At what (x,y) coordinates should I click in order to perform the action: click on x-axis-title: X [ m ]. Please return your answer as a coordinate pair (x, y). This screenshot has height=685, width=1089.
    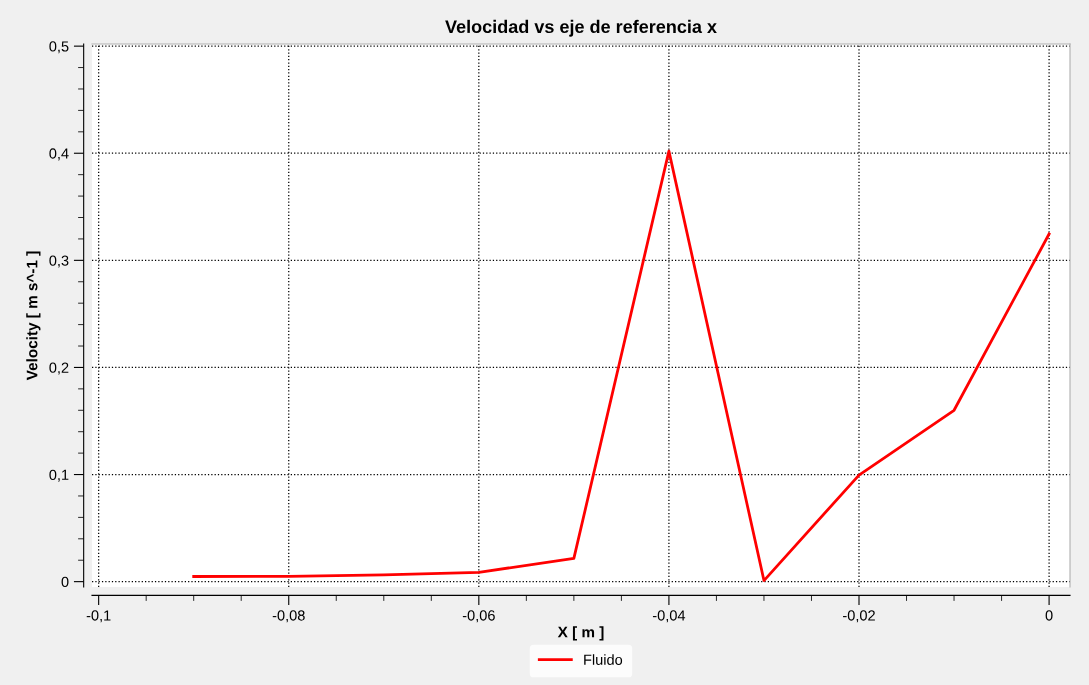
    Looking at the image, I should click on (580, 633).